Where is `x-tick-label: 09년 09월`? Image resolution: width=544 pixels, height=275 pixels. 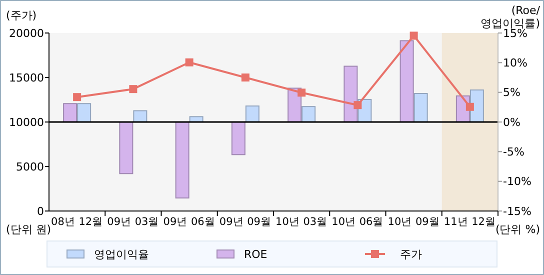 x-tick-label: 09년 09월 is located at coordinates (245, 222).